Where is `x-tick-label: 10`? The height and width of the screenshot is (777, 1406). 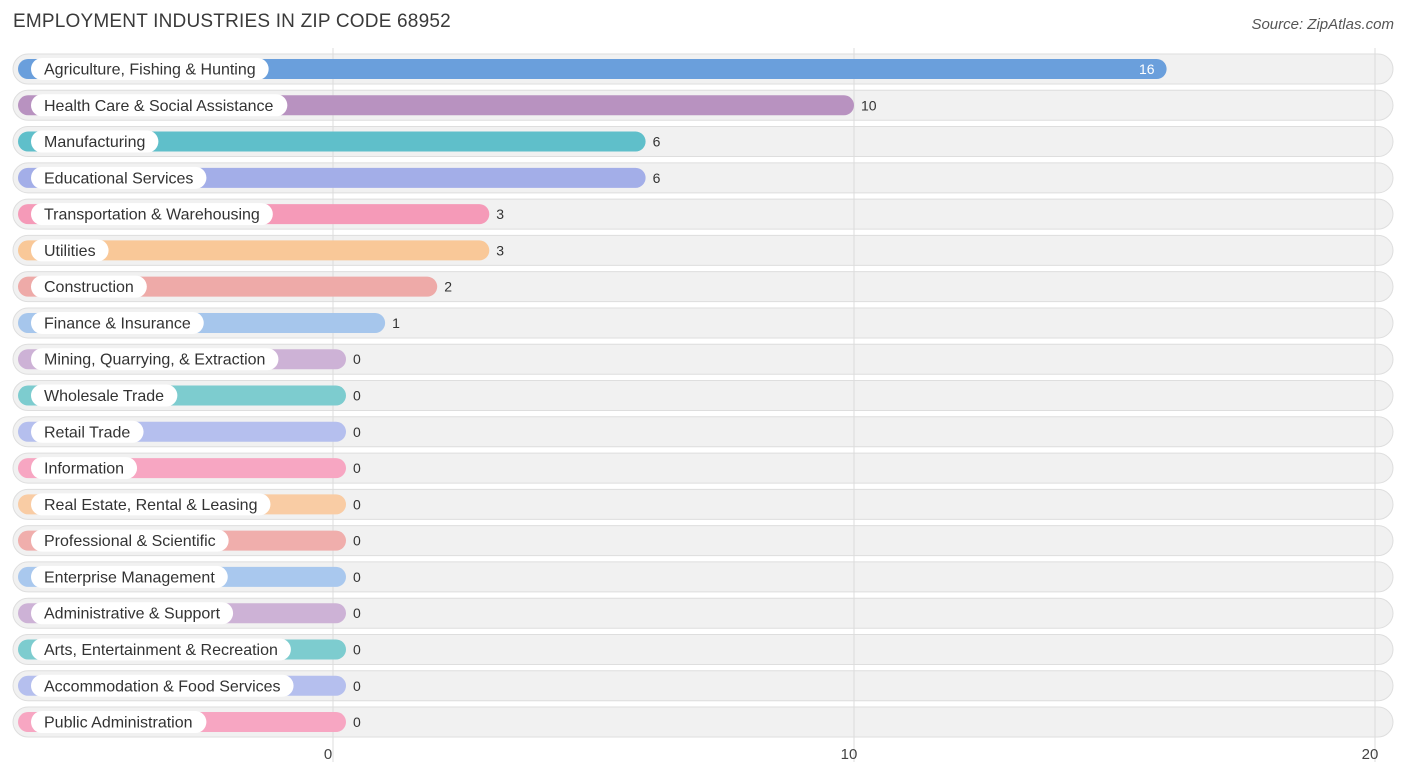
x-tick-label: 10 is located at coordinates (849, 754).